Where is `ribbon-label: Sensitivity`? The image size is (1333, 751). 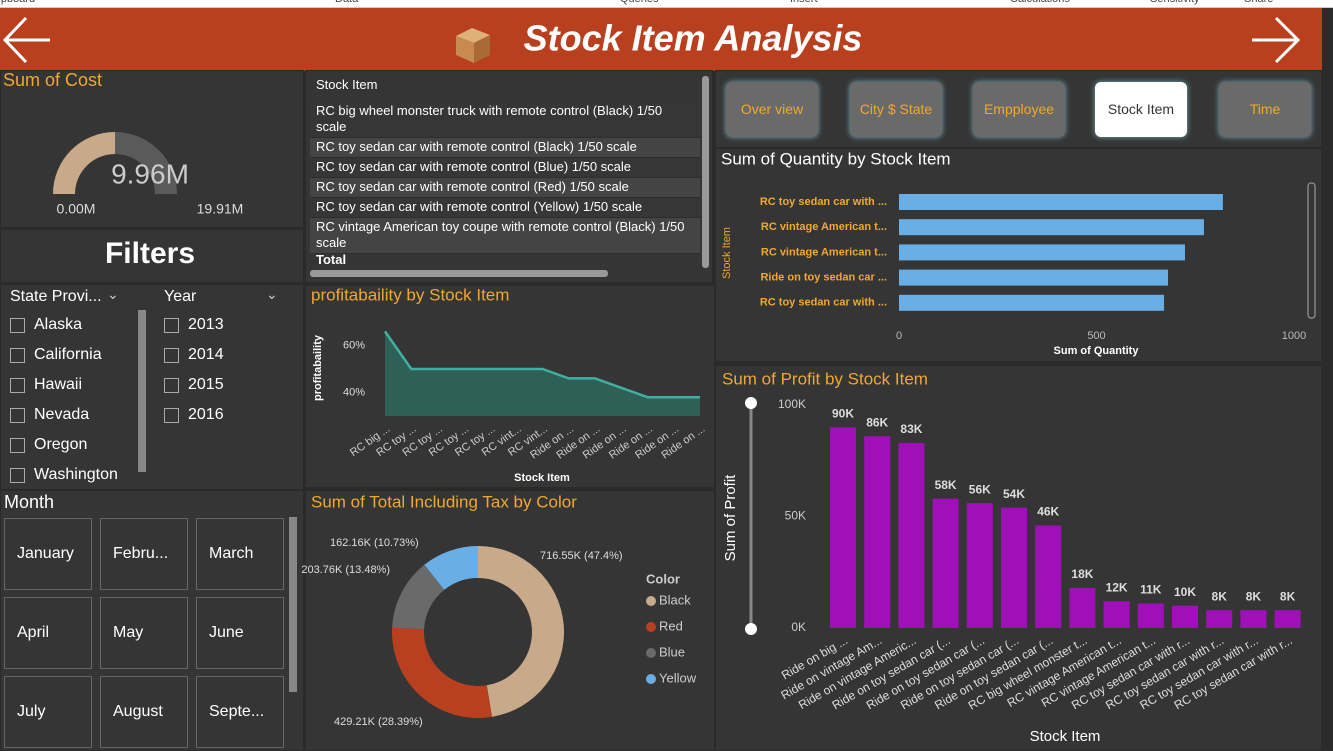 ribbon-label: Sensitivity is located at coordinates (1175, 2).